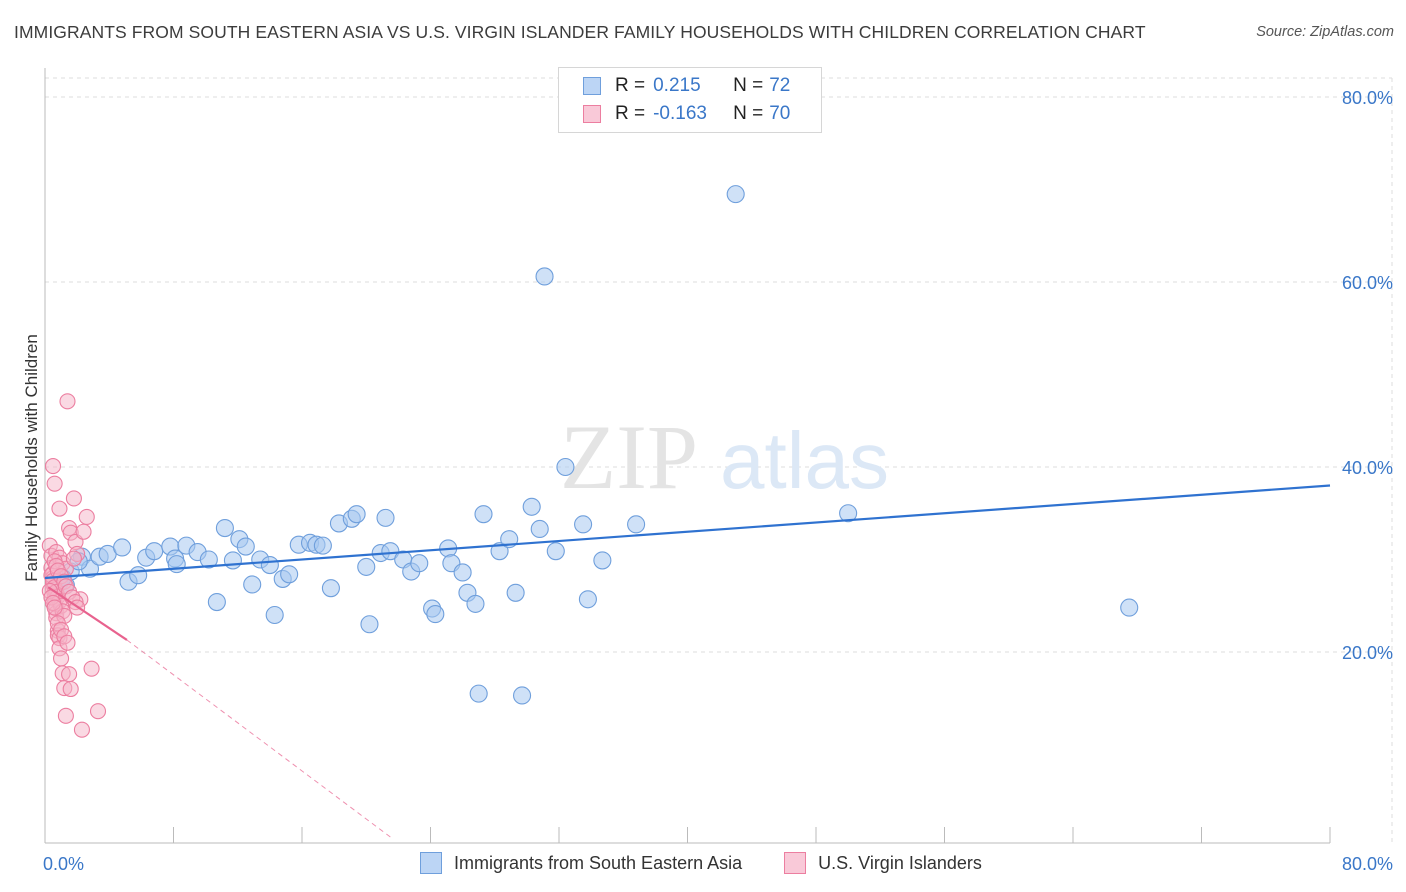 Image resolution: width=1406 pixels, height=892 pixels. I want to click on legend-label: U.S. Virgin Islanders, so click(900, 862).